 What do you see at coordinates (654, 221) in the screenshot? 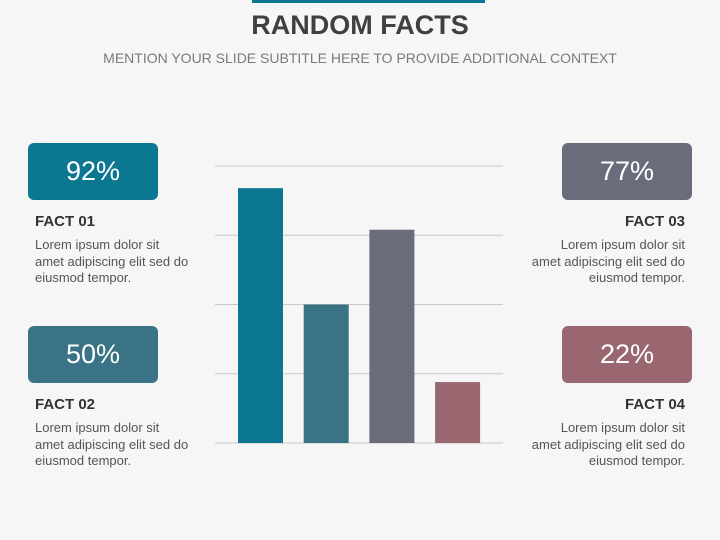
I see `fact-title: FACT 03` at bounding box center [654, 221].